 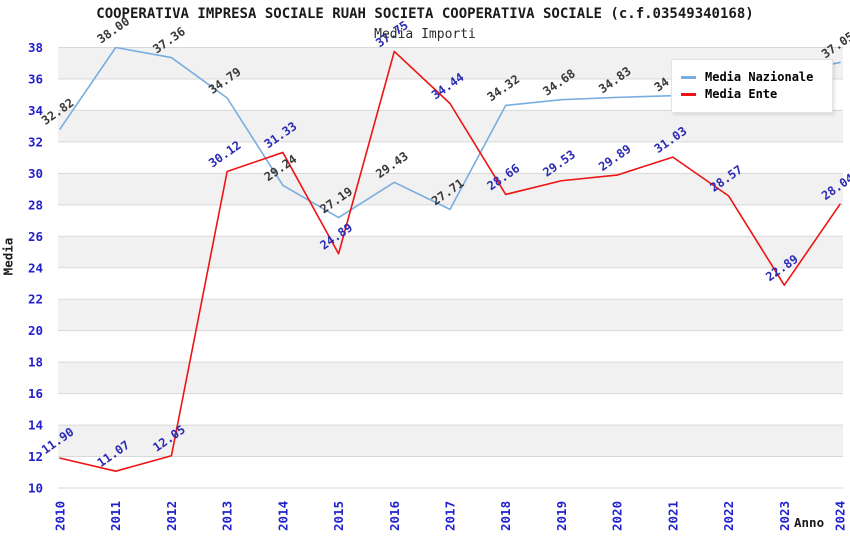 What do you see at coordinates (35, 299) in the screenshot?
I see `y-tick-label: 22` at bounding box center [35, 299].